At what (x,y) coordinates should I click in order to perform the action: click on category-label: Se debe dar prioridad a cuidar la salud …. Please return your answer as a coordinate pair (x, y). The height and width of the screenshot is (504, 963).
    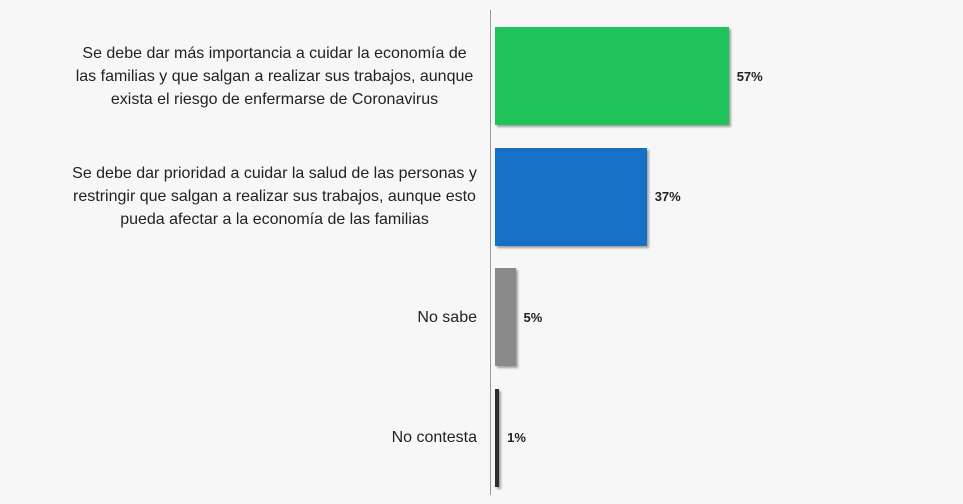
    Looking at the image, I should click on (274, 196).